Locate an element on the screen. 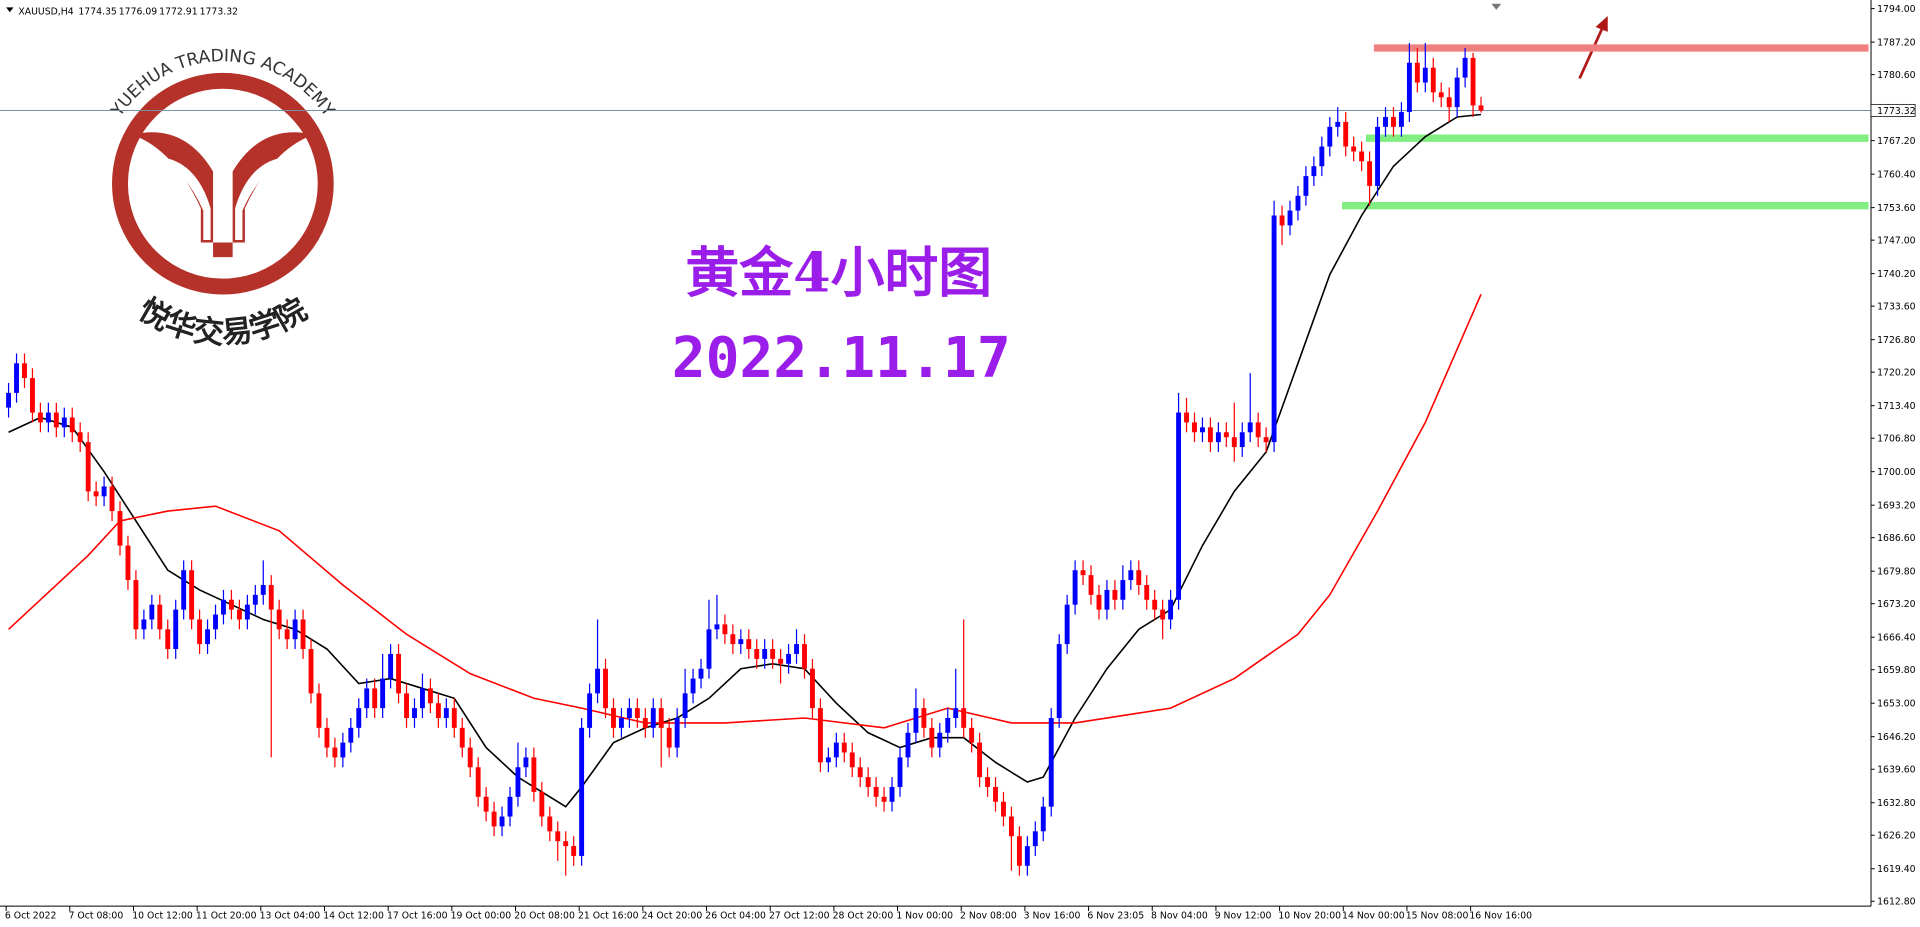  header-value: 1773.32 is located at coordinates (219, 12).